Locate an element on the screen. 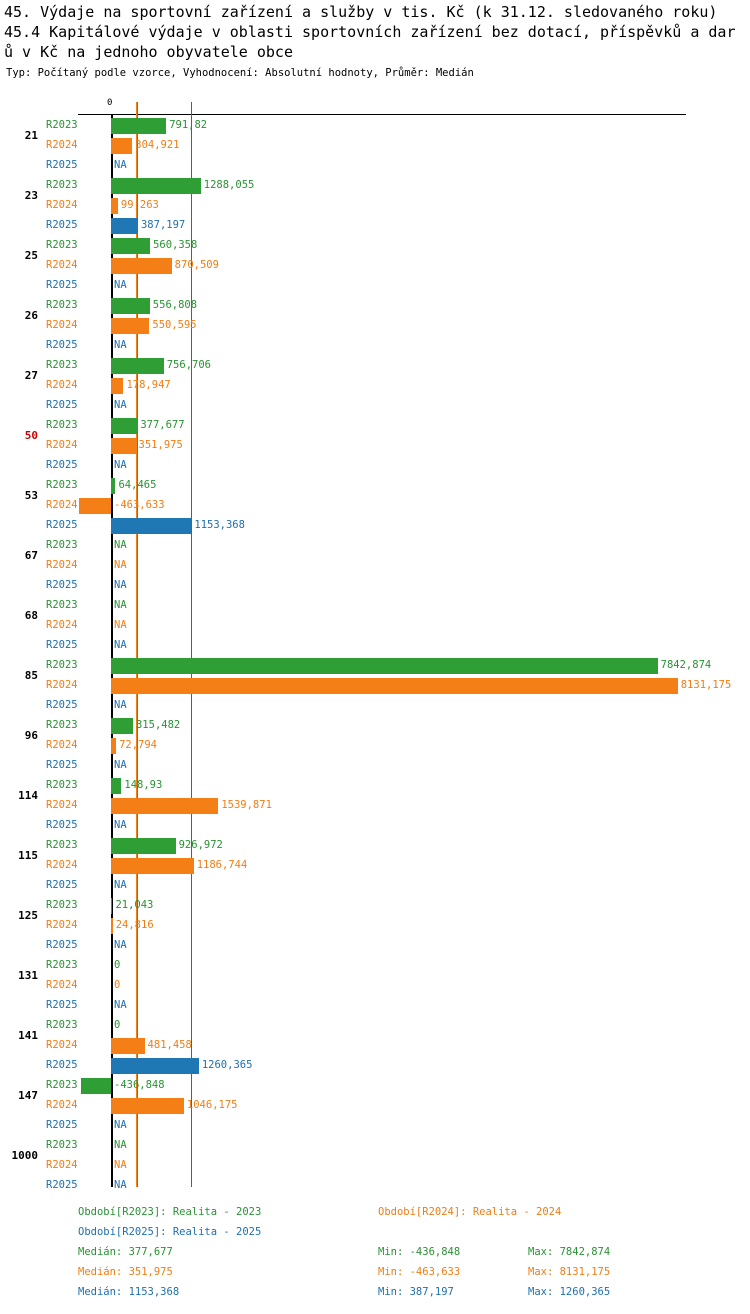 This screenshot has width=750, height=1314. row-group-label: 67 is located at coordinates (31, 555).